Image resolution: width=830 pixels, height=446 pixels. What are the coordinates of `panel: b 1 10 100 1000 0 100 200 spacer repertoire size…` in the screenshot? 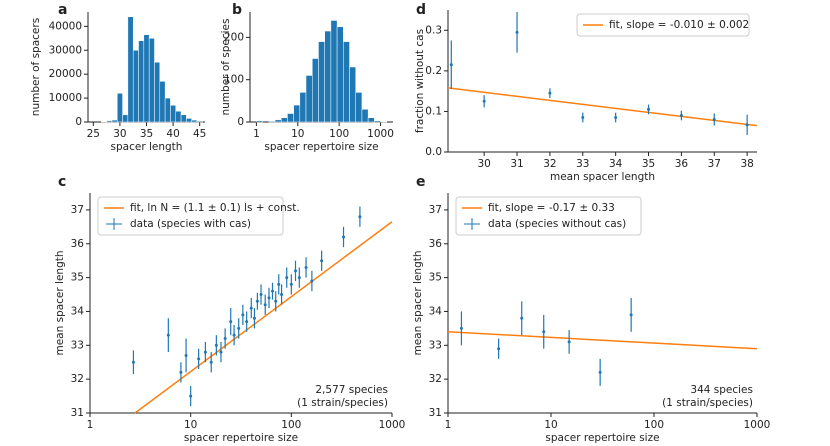 It's located at (307, 77).